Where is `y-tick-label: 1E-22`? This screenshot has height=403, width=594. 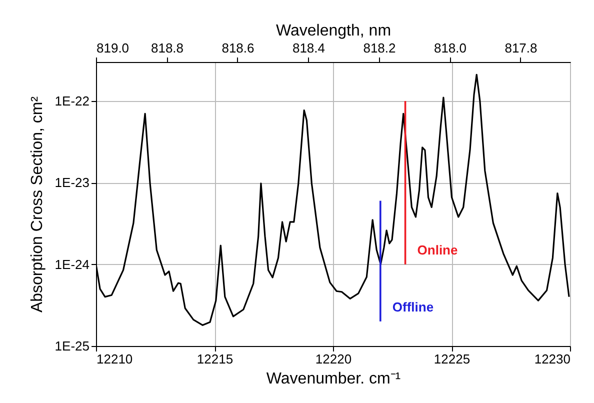 y-tick-label: 1E-22 is located at coordinates (72, 100).